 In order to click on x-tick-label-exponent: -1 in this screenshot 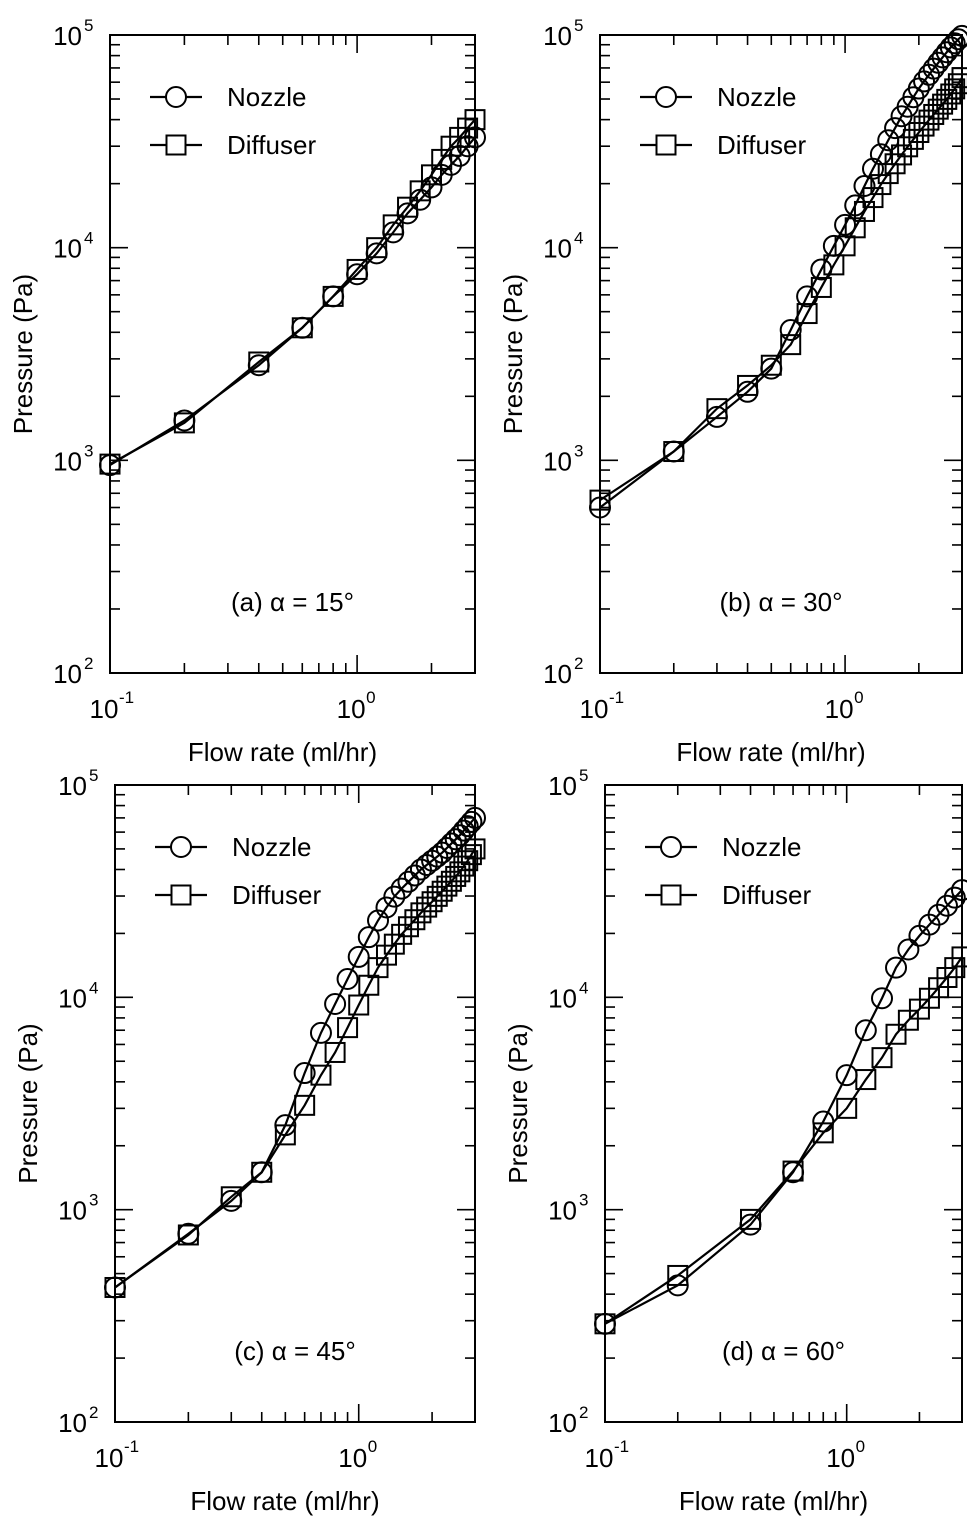, I will do `click(131, 1446)`.